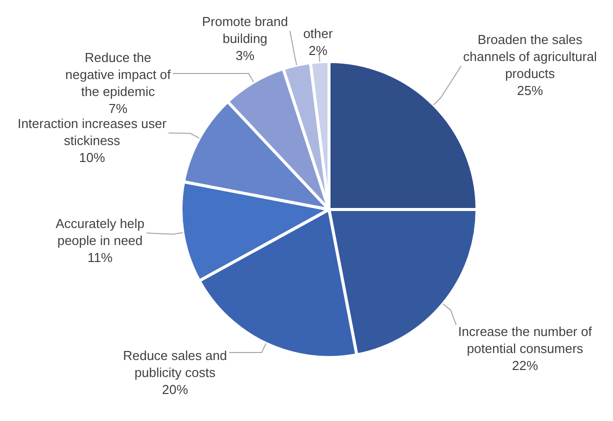 This screenshot has width=613, height=421. I want to click on data-label: 11%, so click(100, 258).